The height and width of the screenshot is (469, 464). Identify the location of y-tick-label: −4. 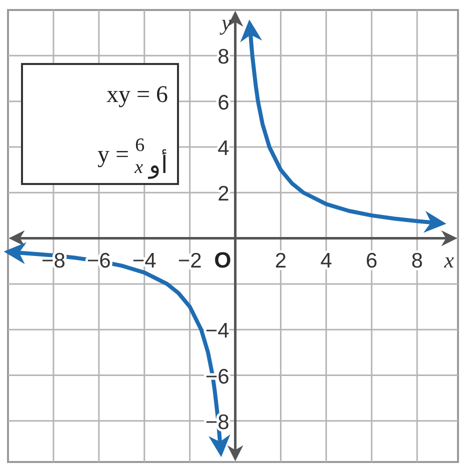
(217, 331).